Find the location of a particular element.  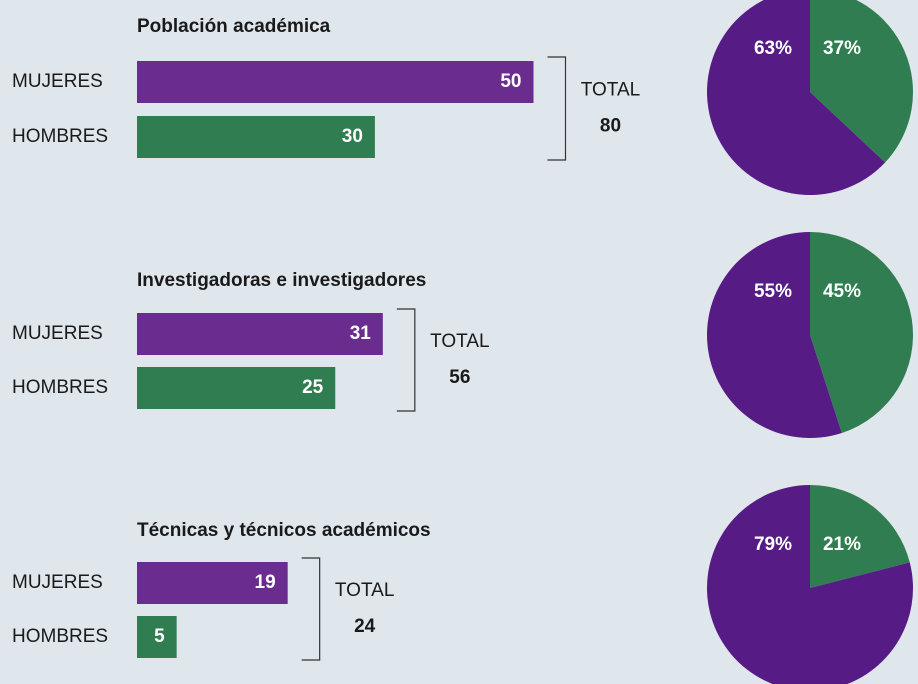

bar-value-label: 31 is located at coordinates (361, 333).